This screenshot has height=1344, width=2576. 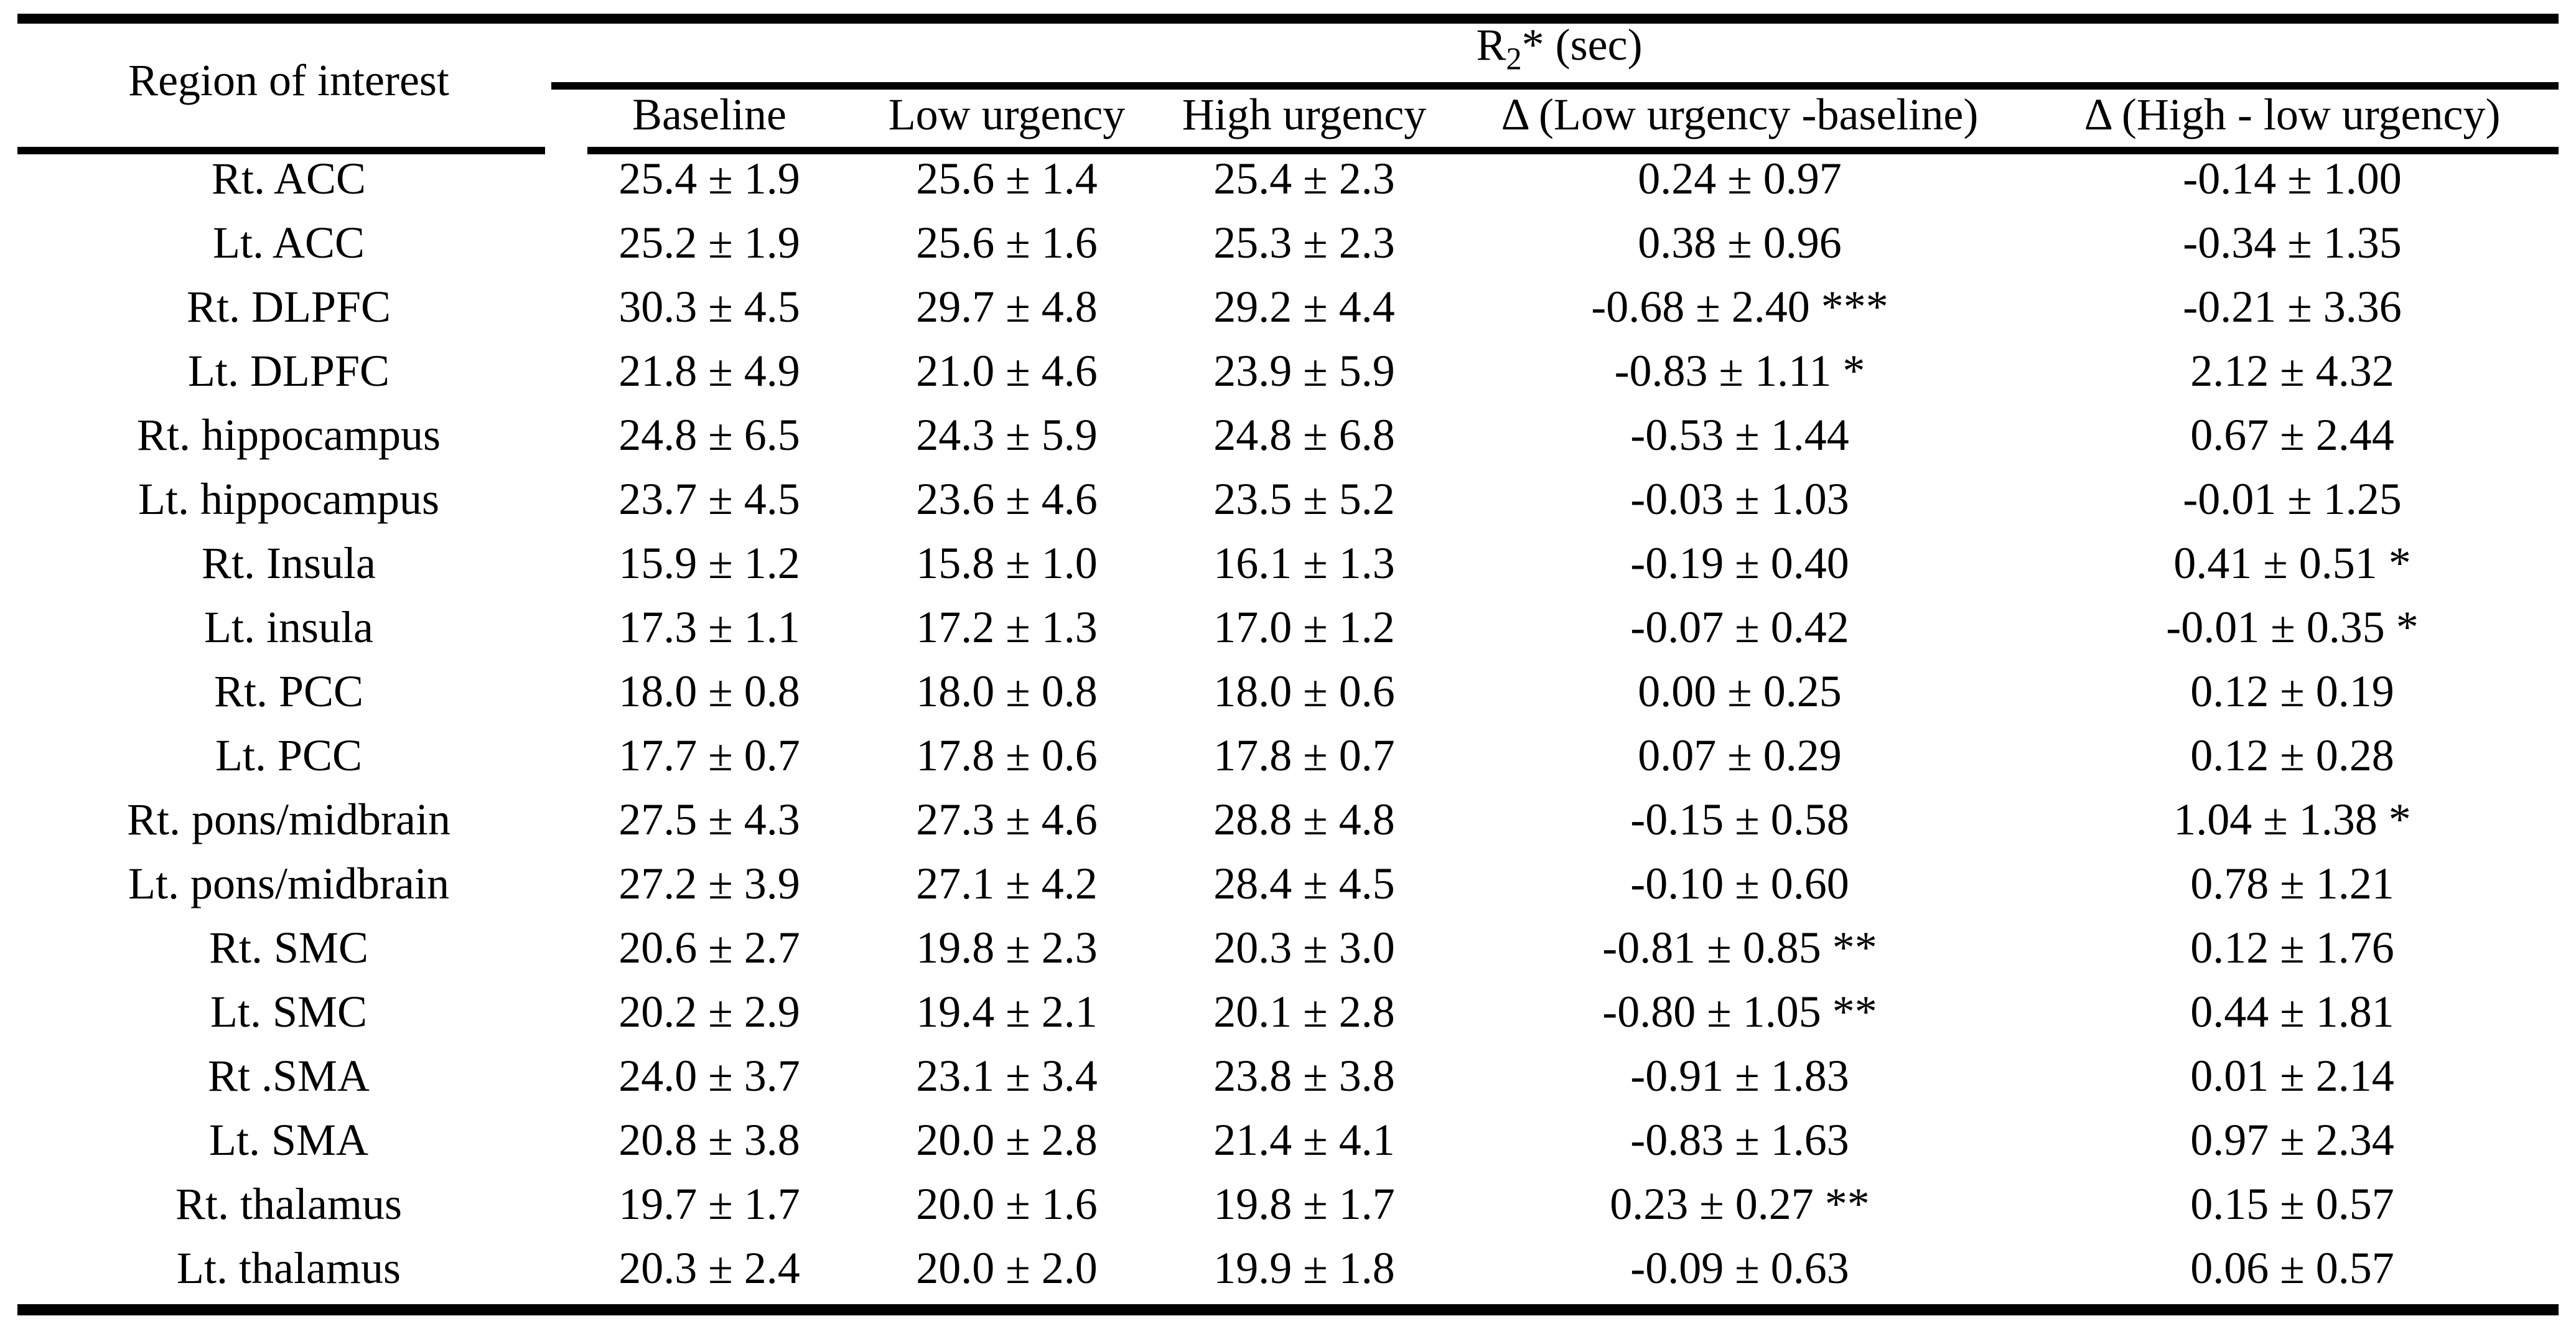 I want to click on value-cell: -0.53 ± 1.44, so click(x=1739, y=435).